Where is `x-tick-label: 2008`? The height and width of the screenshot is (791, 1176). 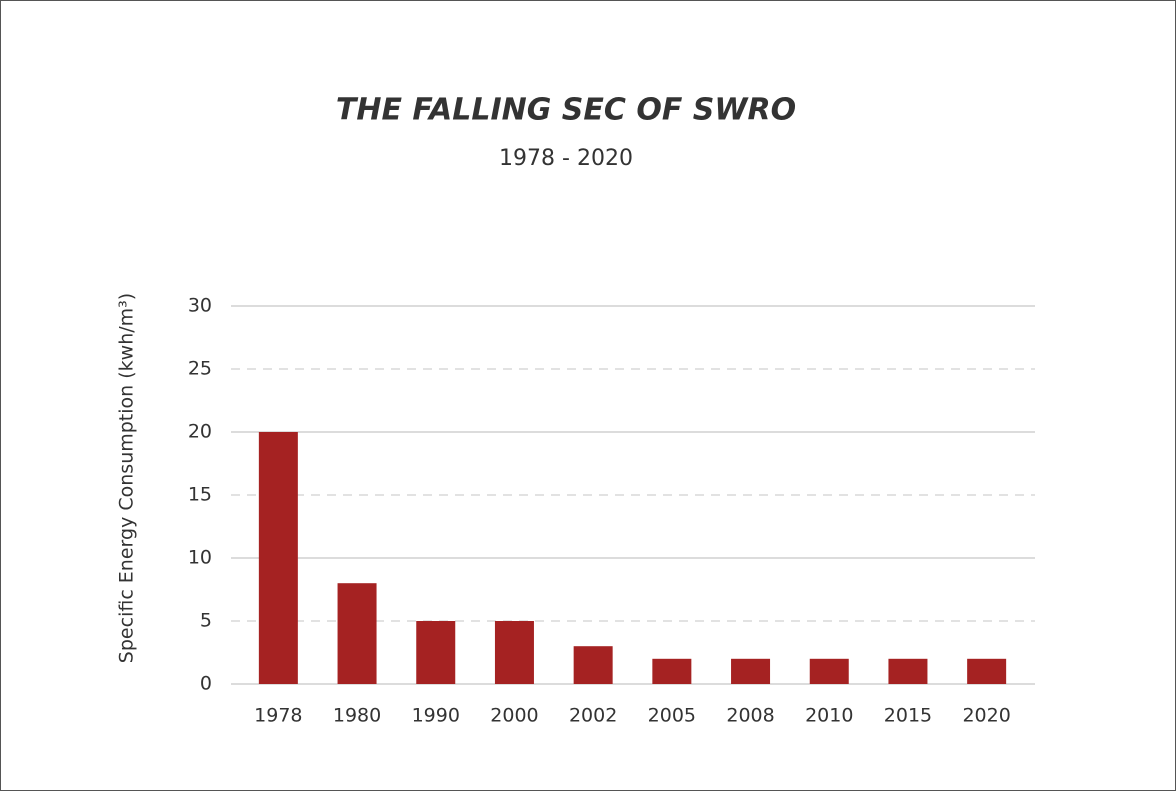
x-tick-label: 2008 is located at coordinates (750, 716).